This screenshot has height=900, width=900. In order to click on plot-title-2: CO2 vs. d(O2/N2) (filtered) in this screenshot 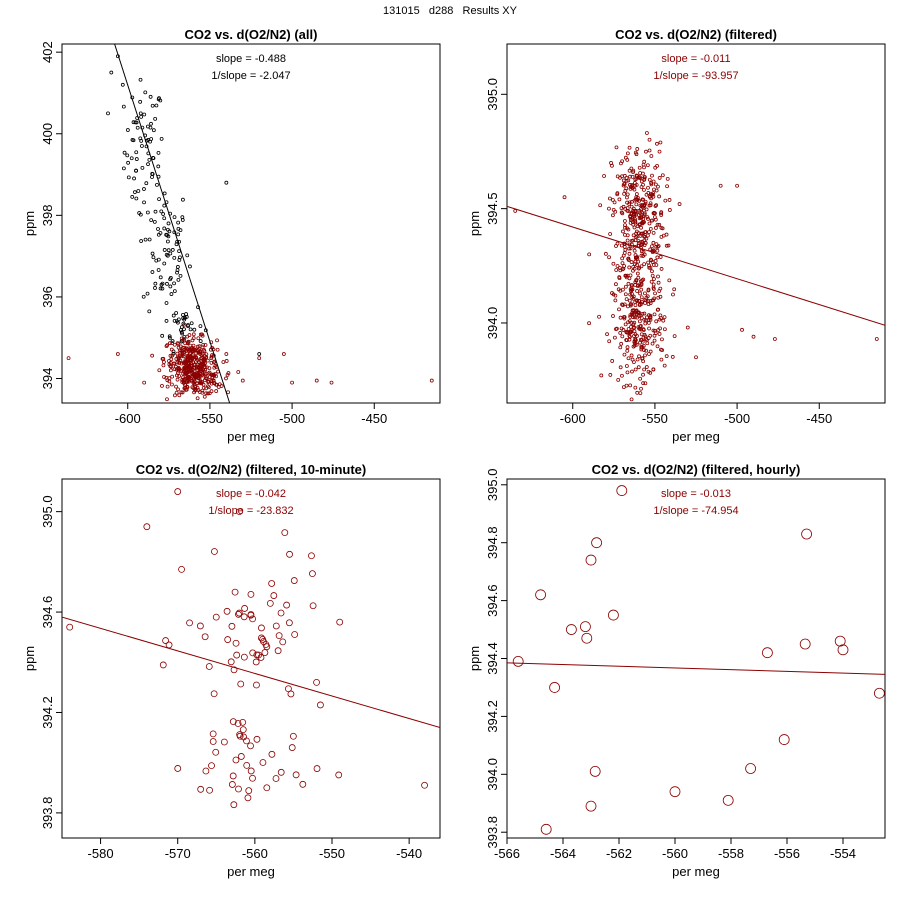, I will do `click(696, 34)`.